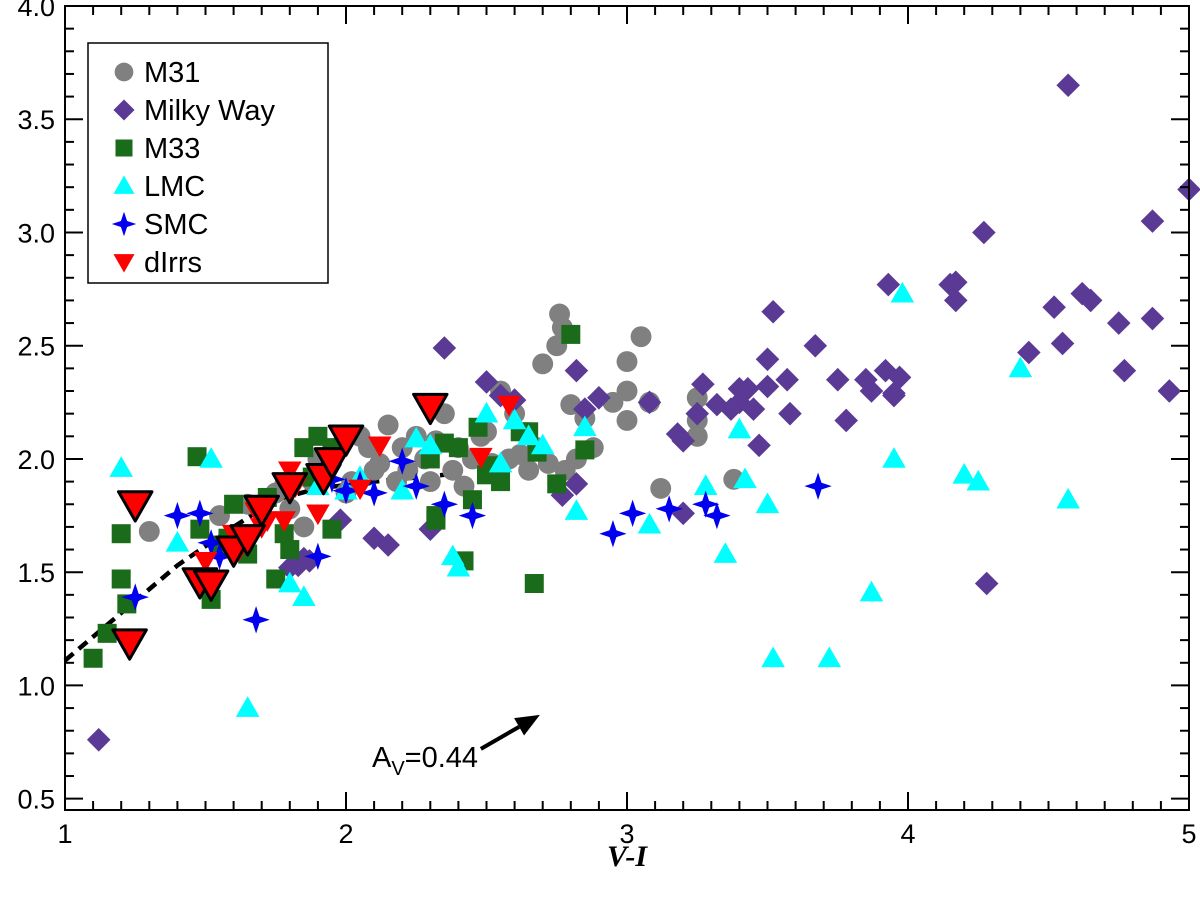  I want to click on extinction-label: AV=0.44, so click(425, 761).